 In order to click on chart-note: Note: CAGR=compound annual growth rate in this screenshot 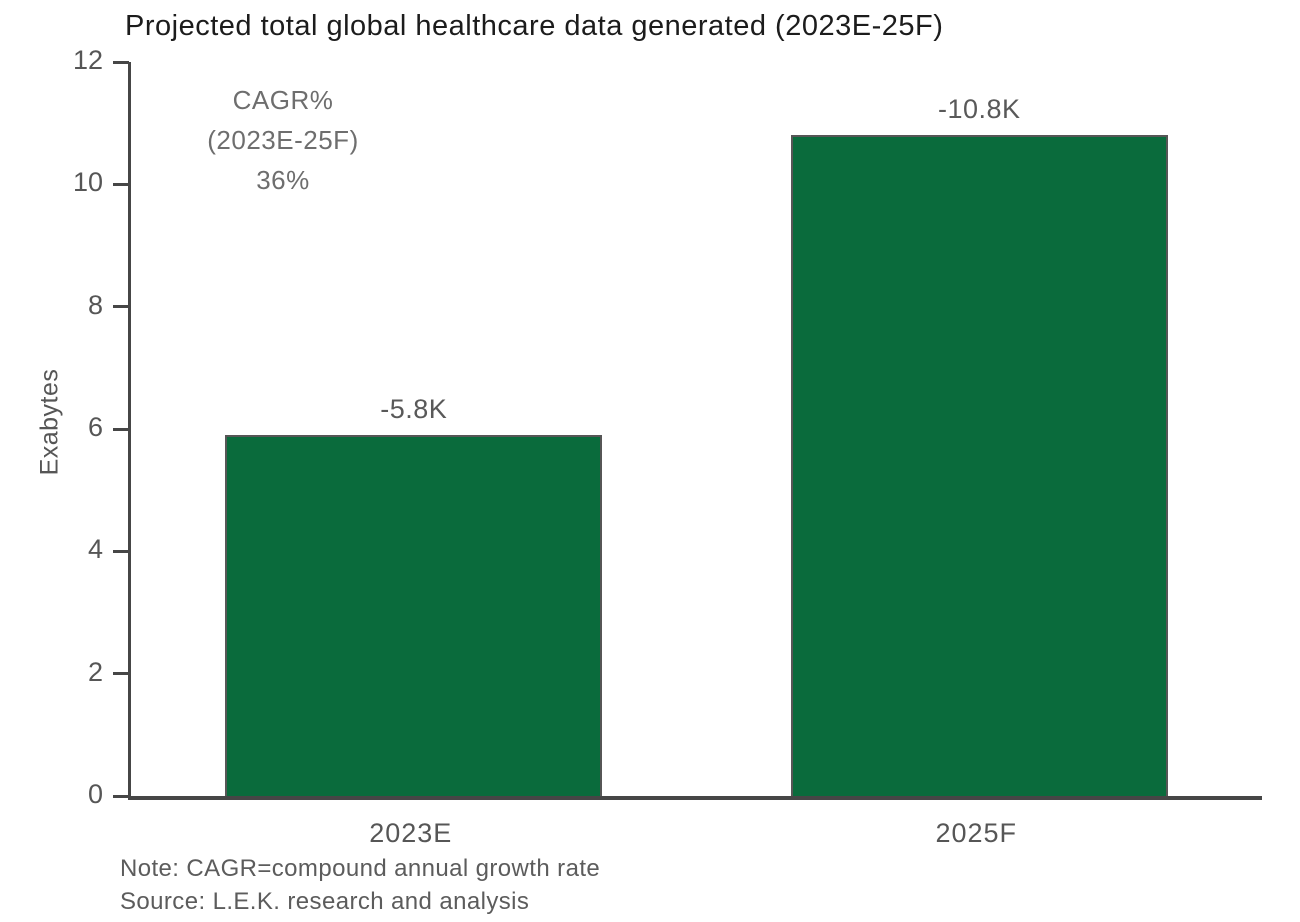, I will do `click(360, 868)`.